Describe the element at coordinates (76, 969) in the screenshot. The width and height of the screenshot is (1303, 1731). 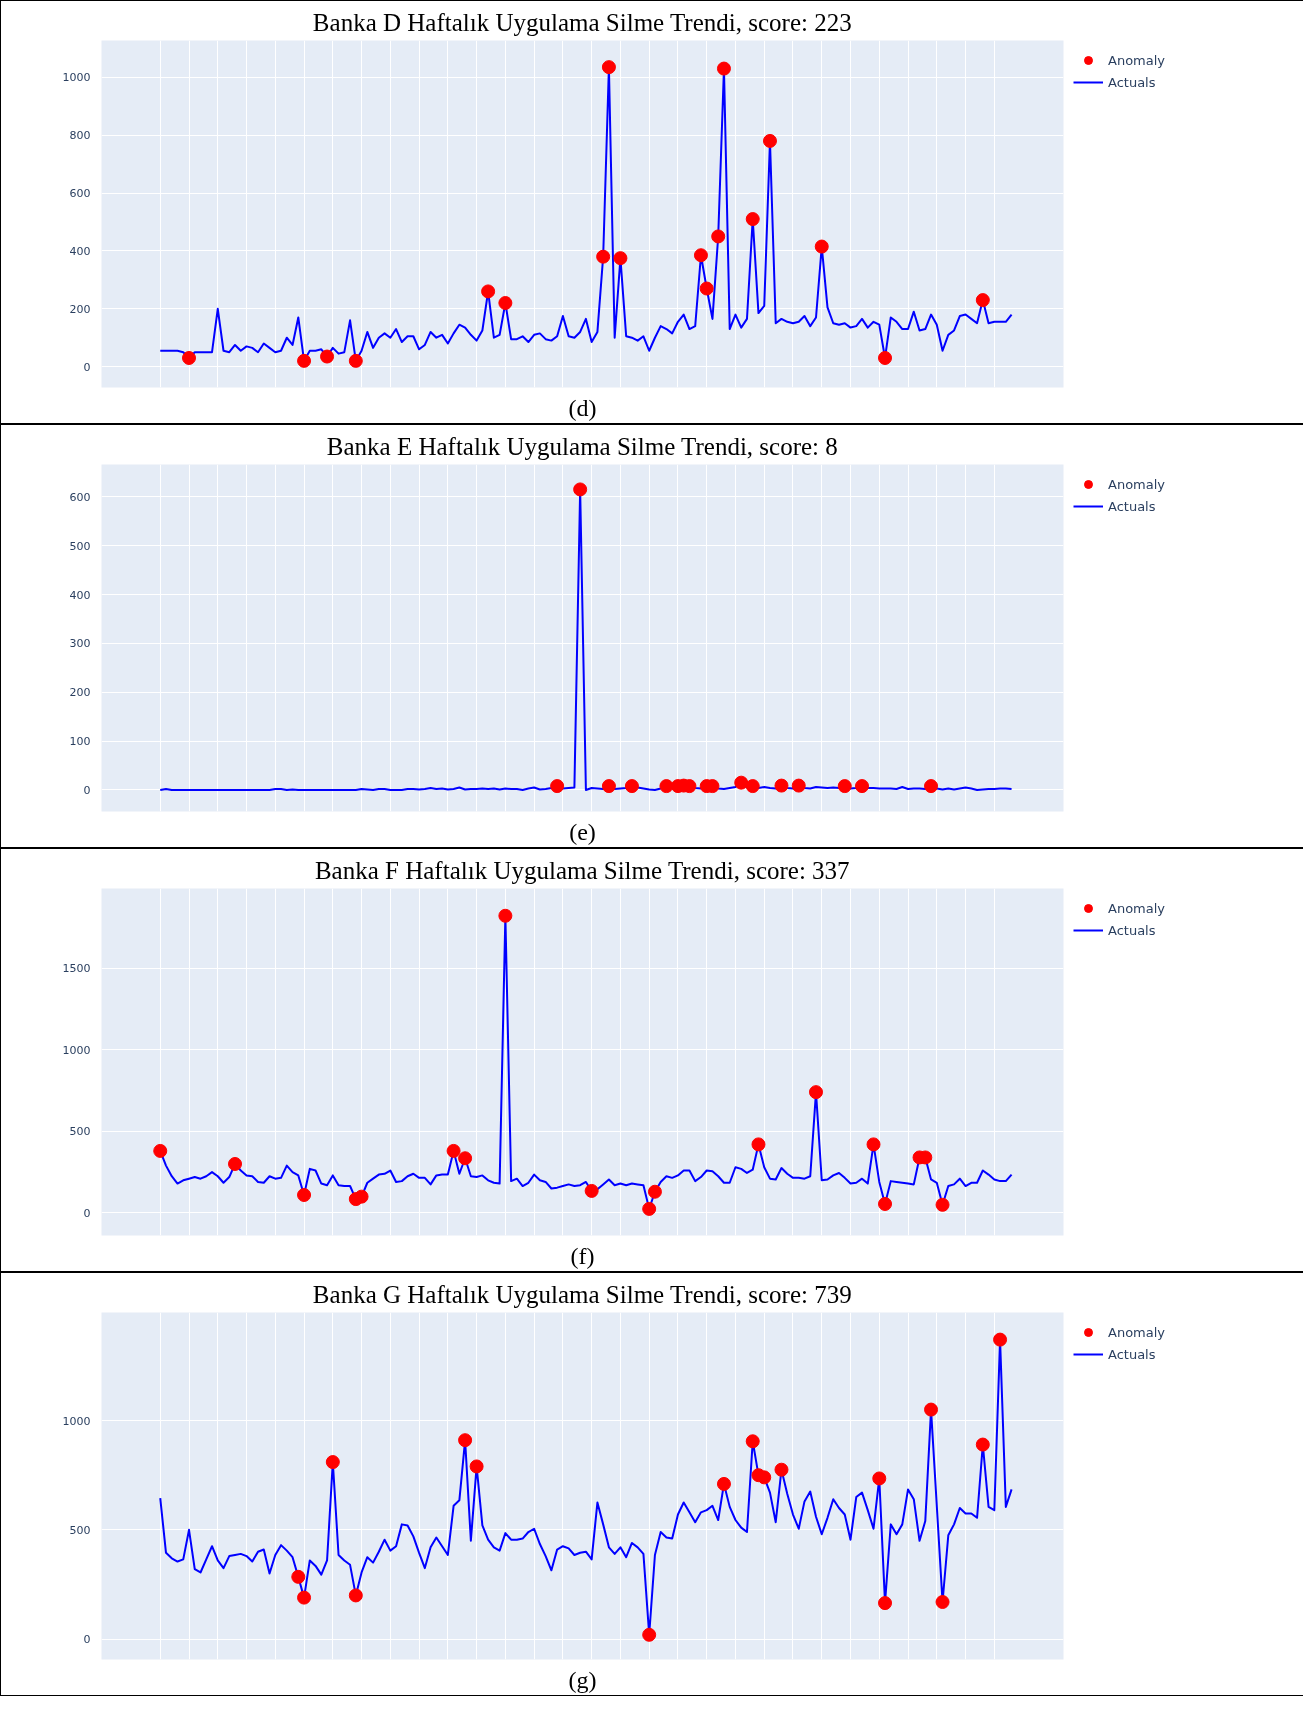
I see `y-tick-label: 1500` at that location.